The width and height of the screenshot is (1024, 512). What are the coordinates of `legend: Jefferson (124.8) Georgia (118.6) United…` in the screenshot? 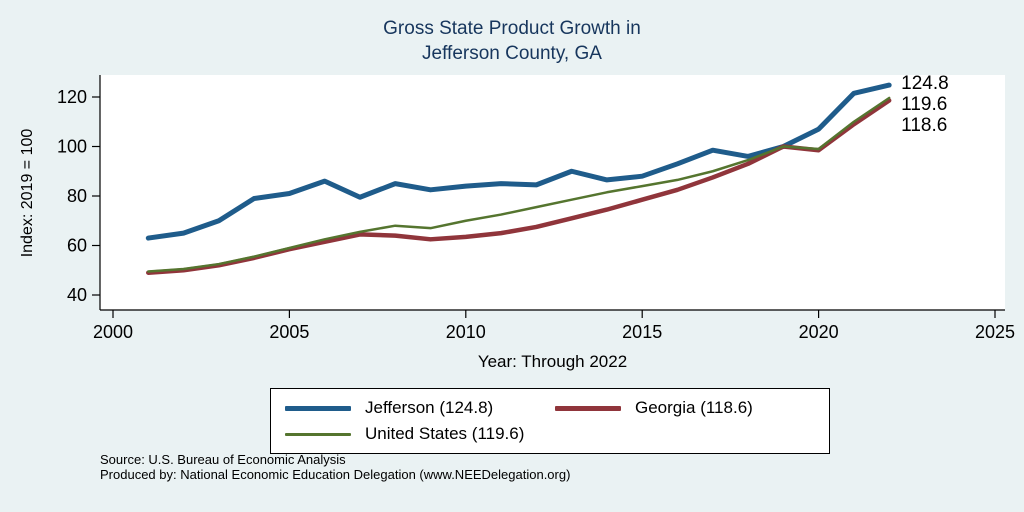 It's located at (550, 421).